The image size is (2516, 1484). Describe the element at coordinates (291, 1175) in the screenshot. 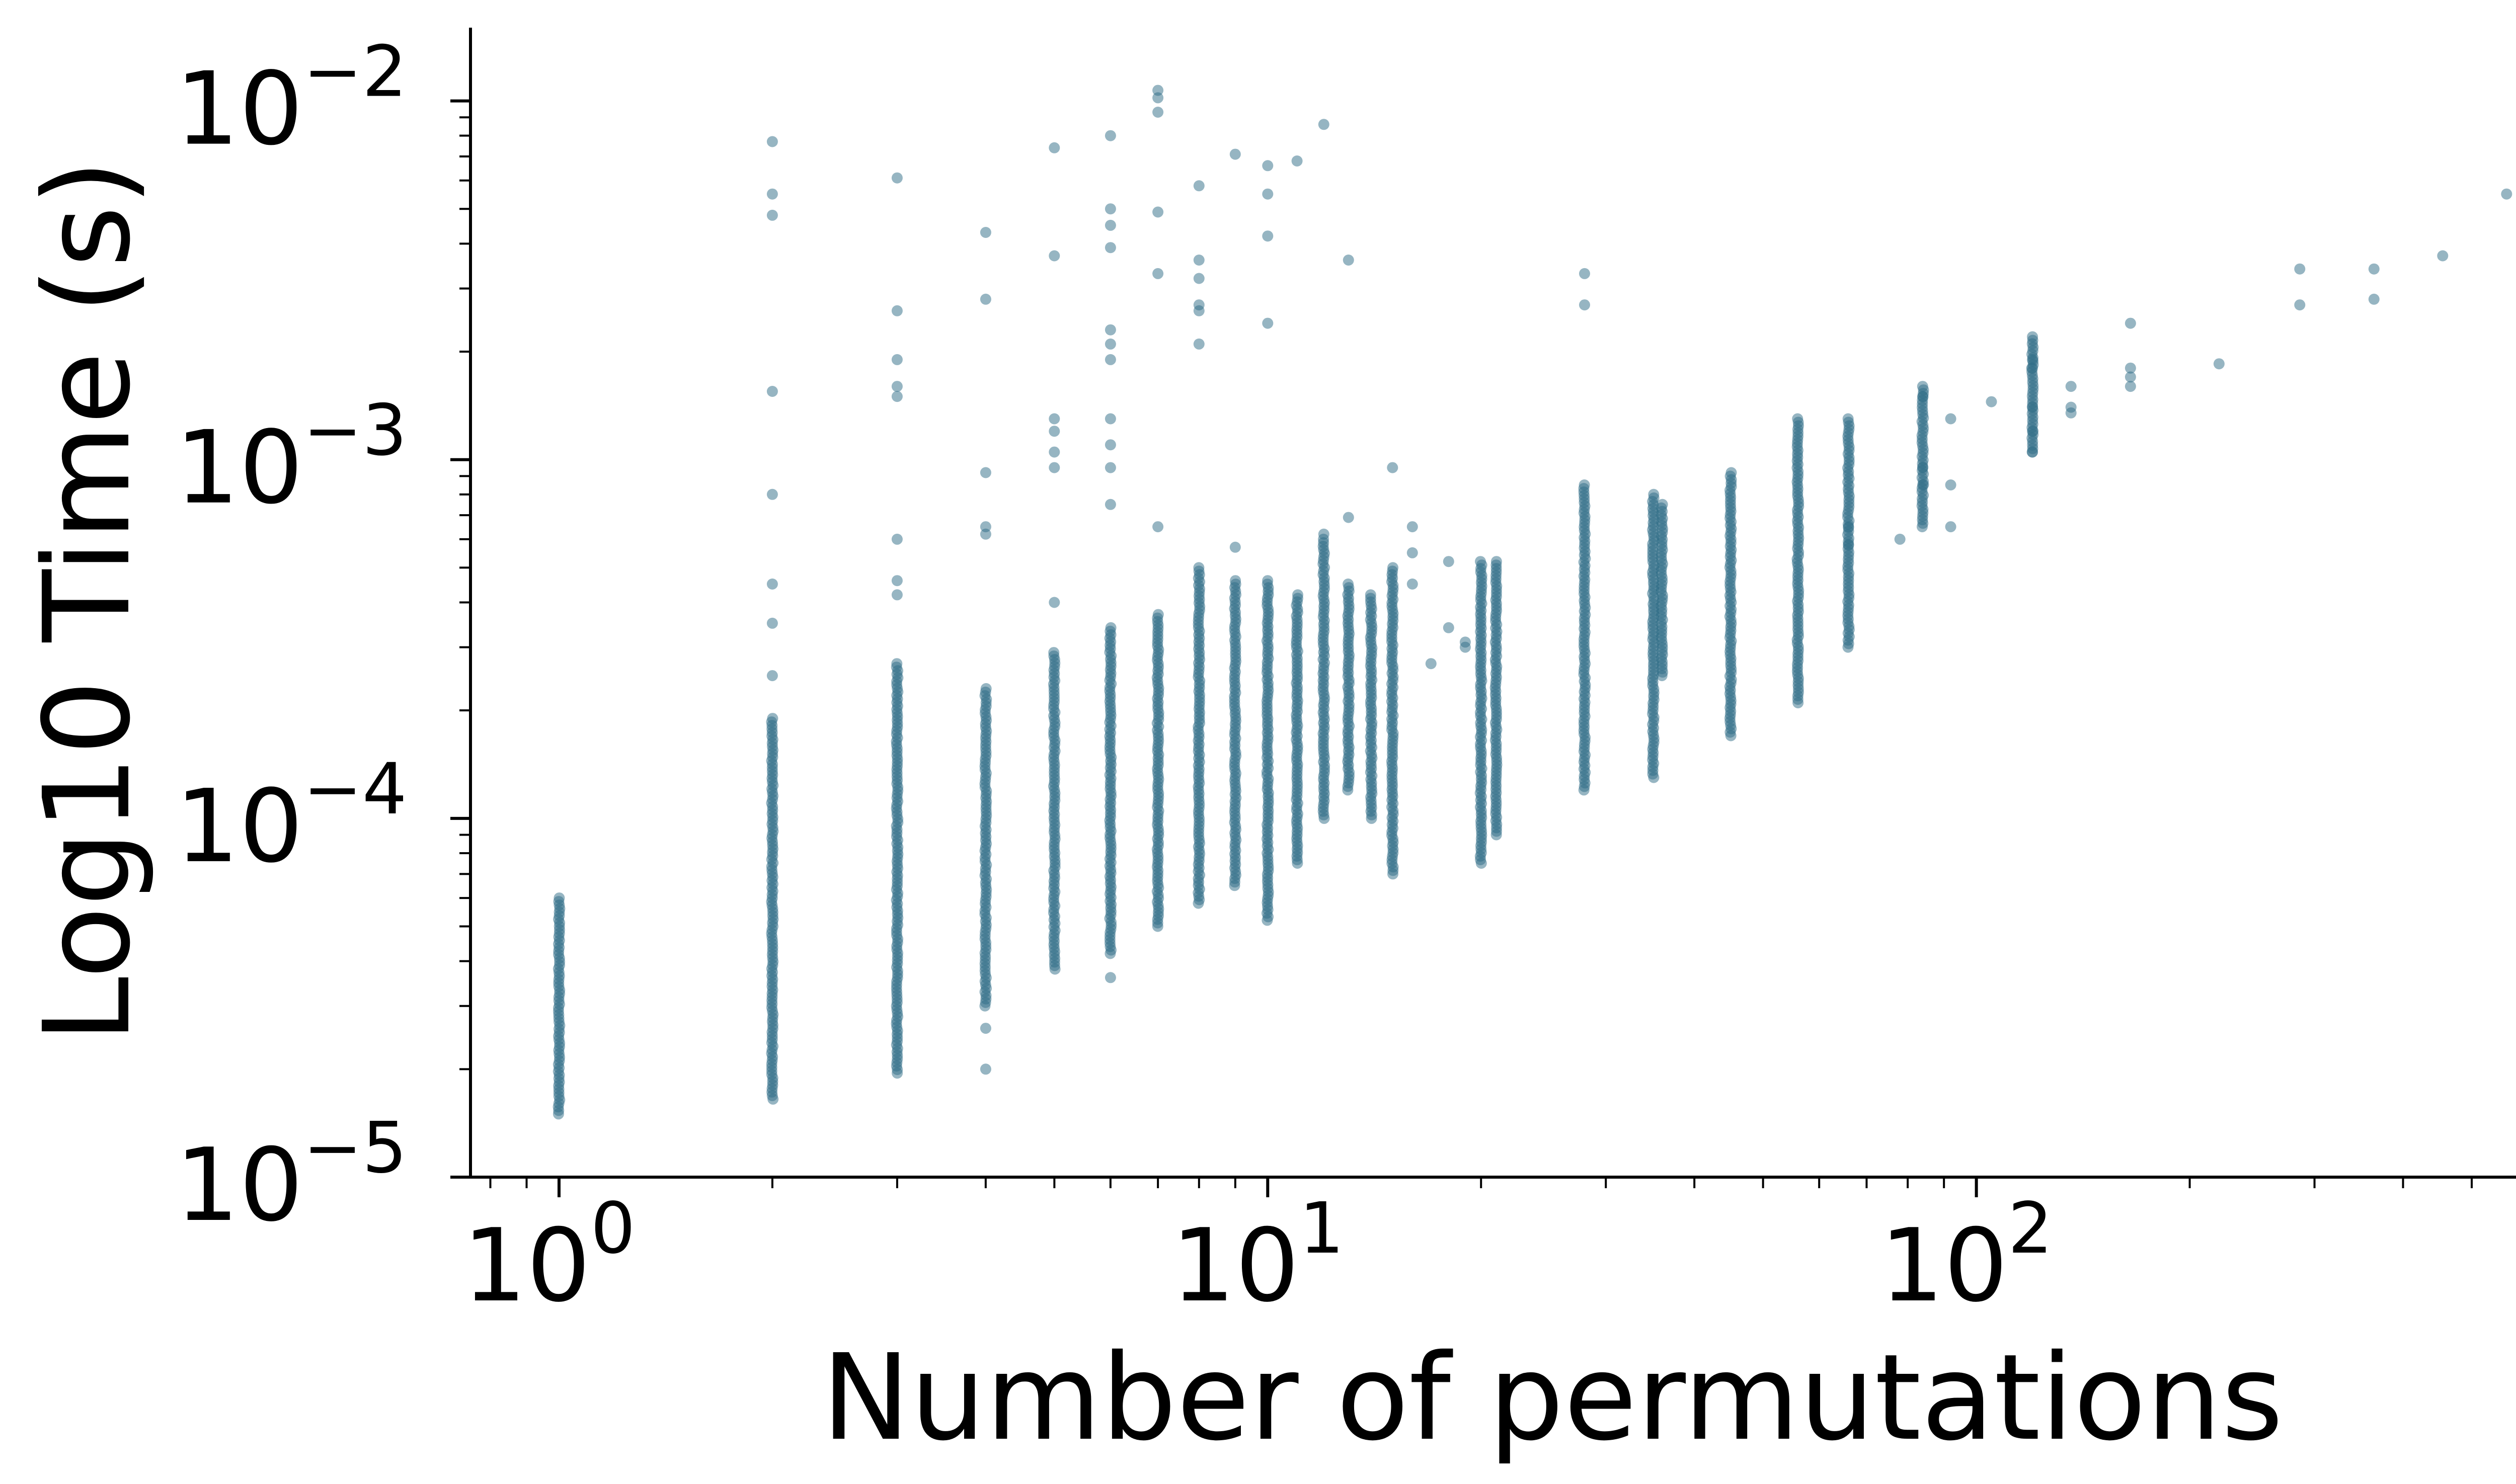

I see `y-tick-label: 10⁻⁵` at that location.